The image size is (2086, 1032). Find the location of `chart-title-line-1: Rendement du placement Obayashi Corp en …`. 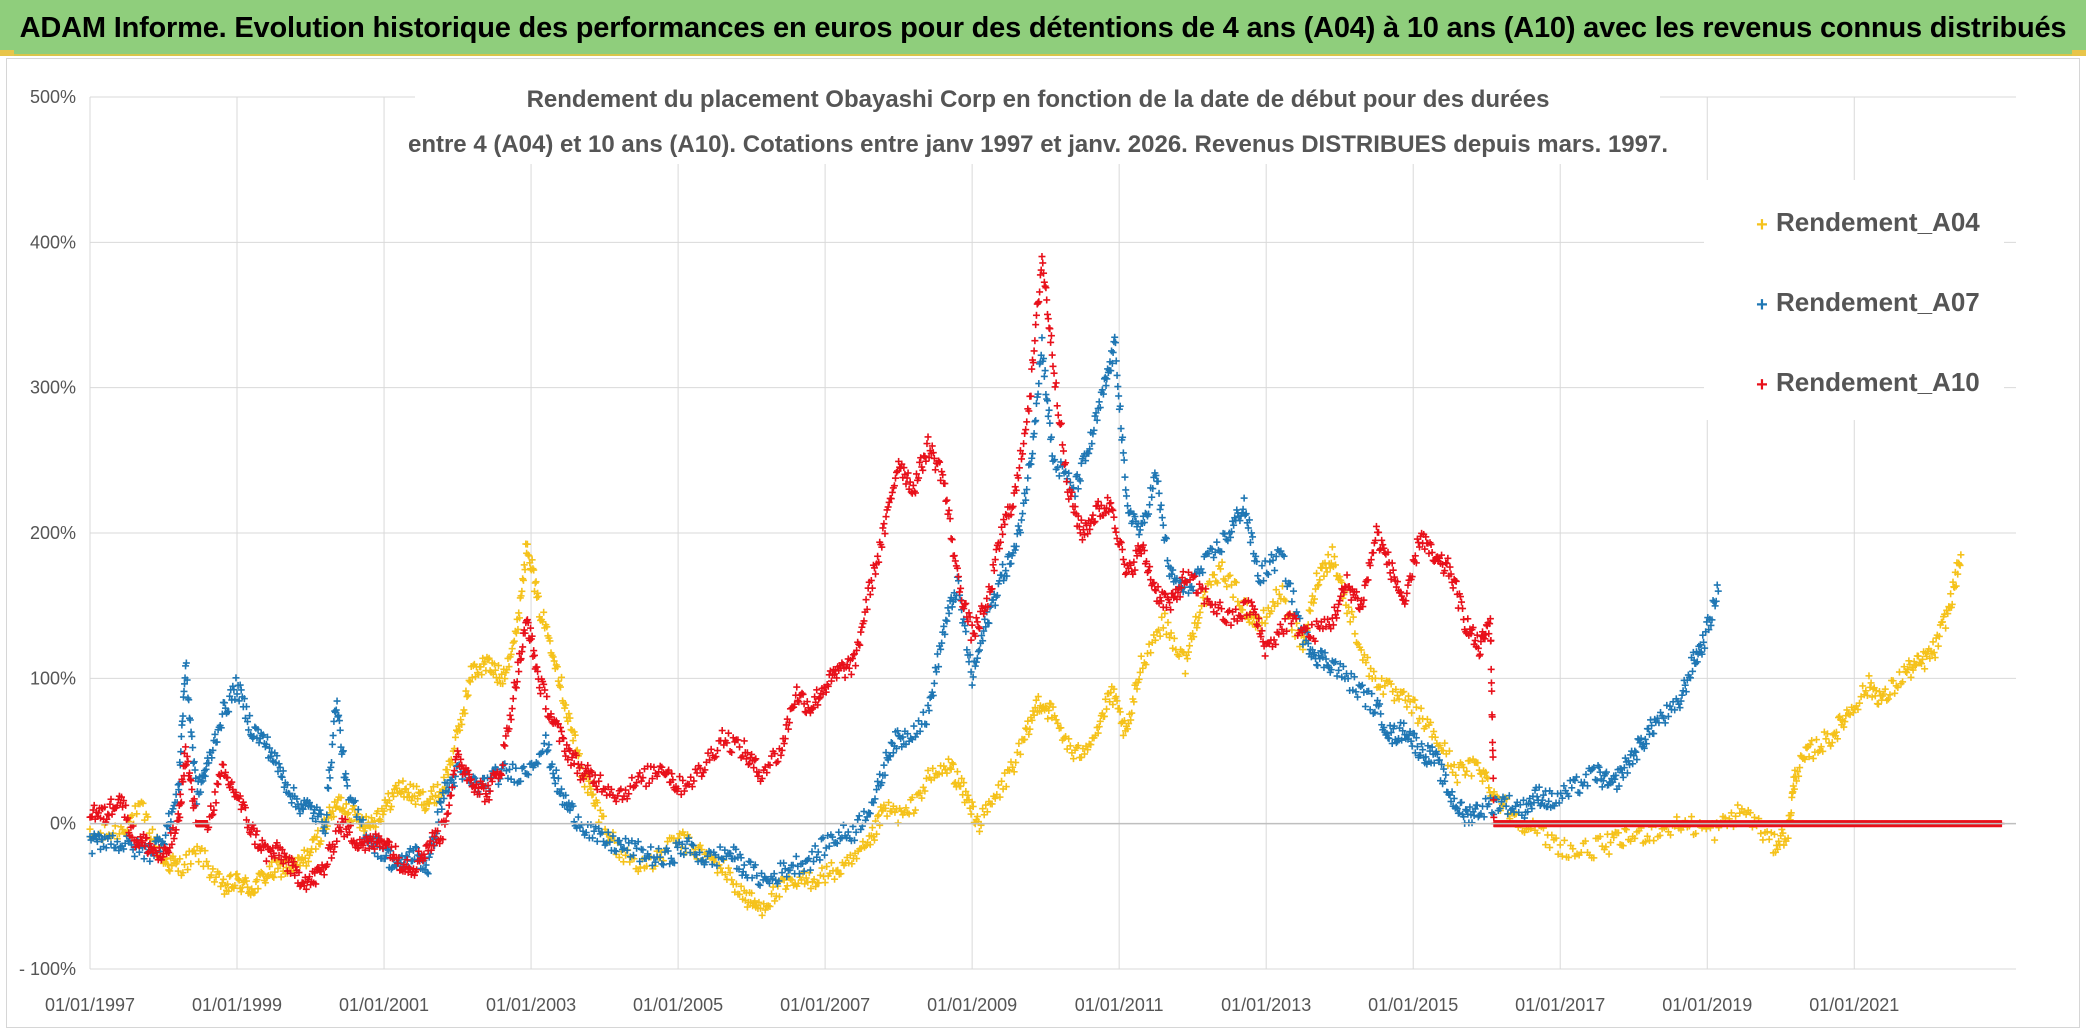

chart-title-line-1: Rendement du placement Obayashi Corp en … is located at coordinates (1038, 99).